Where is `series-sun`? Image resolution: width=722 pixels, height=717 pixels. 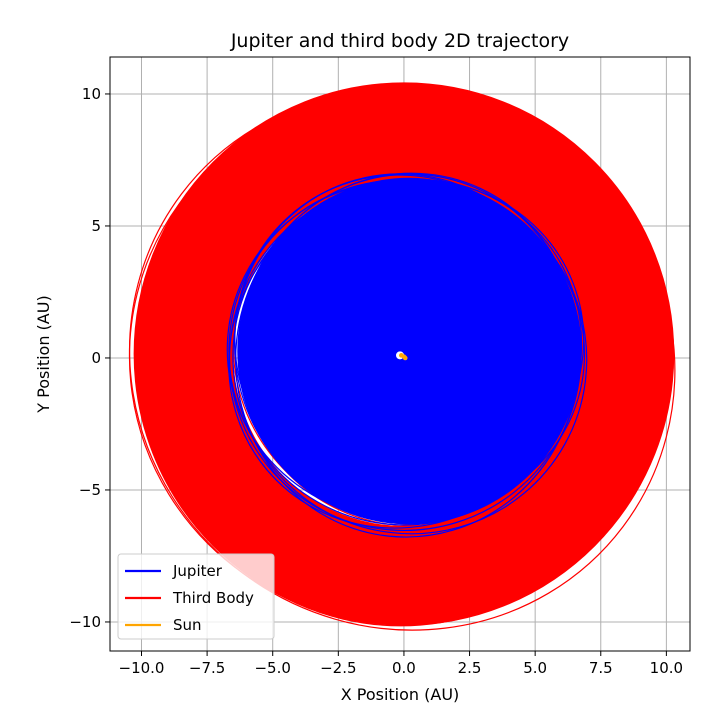
series-sun is located at coordinates (402, 356).